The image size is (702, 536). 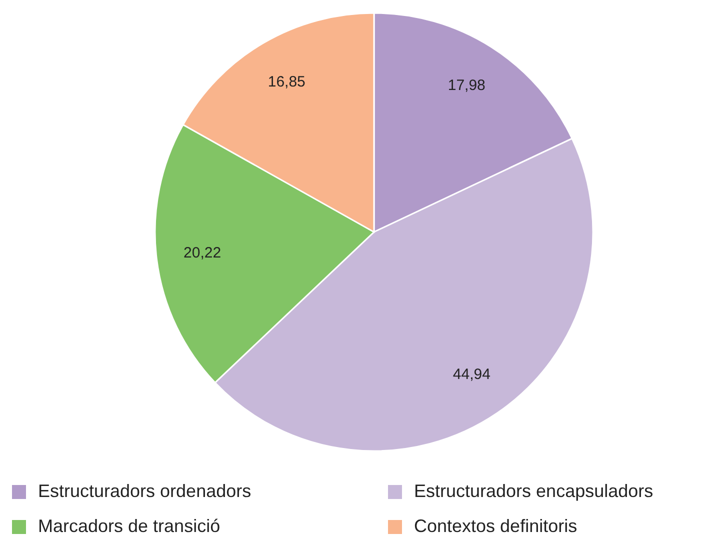 I want to click on legend-label: Contextos definitoris, so click(x=496, y=526).